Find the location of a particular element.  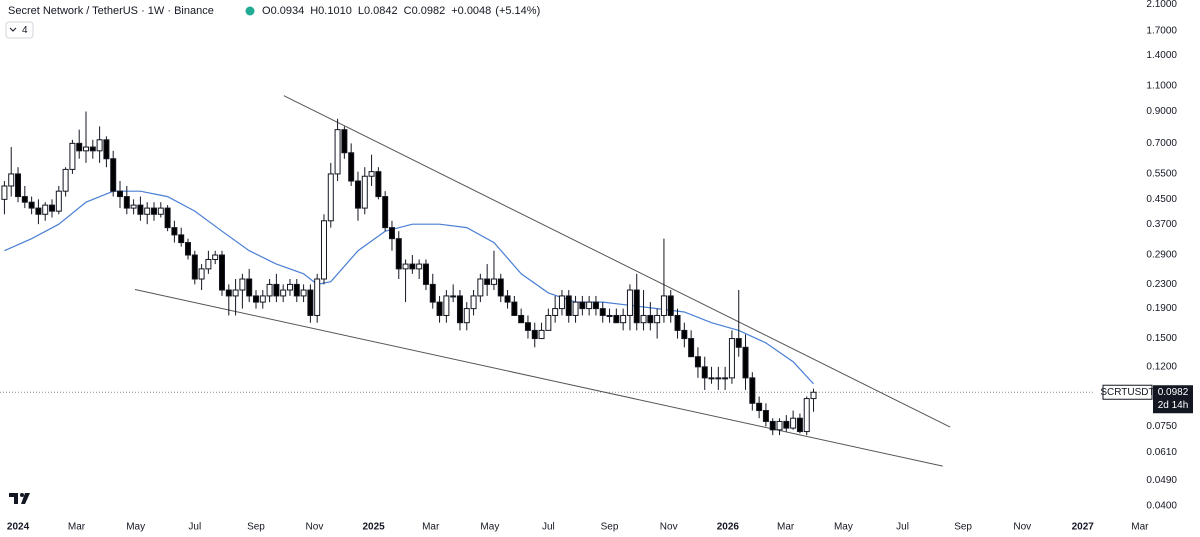

y-tick-label: 0.2900 is located at coordinates (1161, 255).